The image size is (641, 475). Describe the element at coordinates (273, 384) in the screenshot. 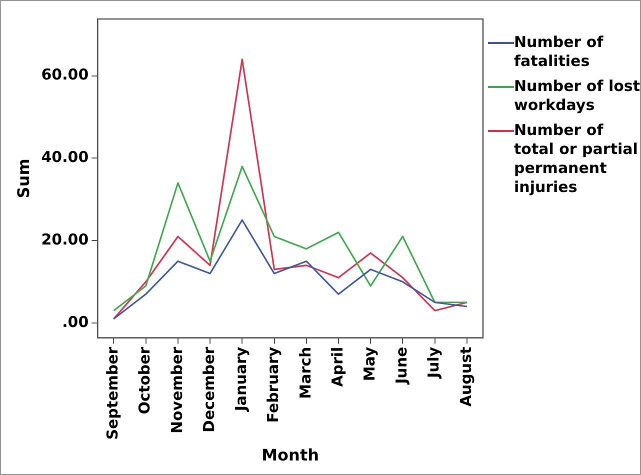

I see `x-tick-label: February` at that location.